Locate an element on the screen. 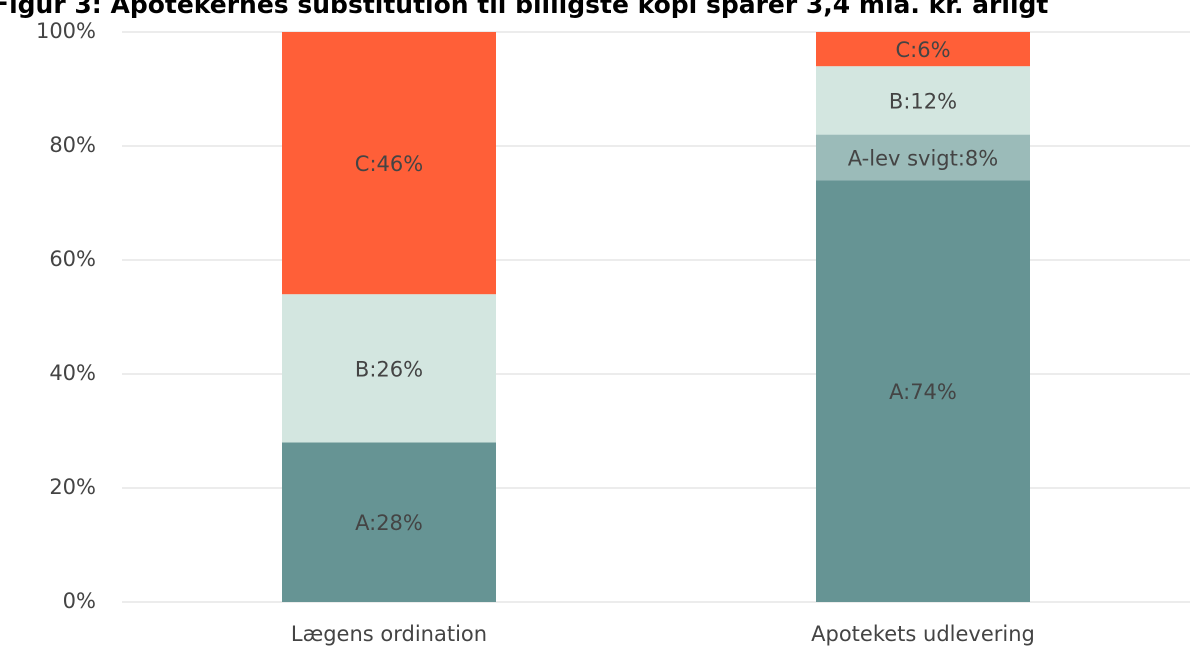 Image resolution: width=1200 pixels, height=652 pixels. data-label: B:12% is located at coordinates (923, 101).